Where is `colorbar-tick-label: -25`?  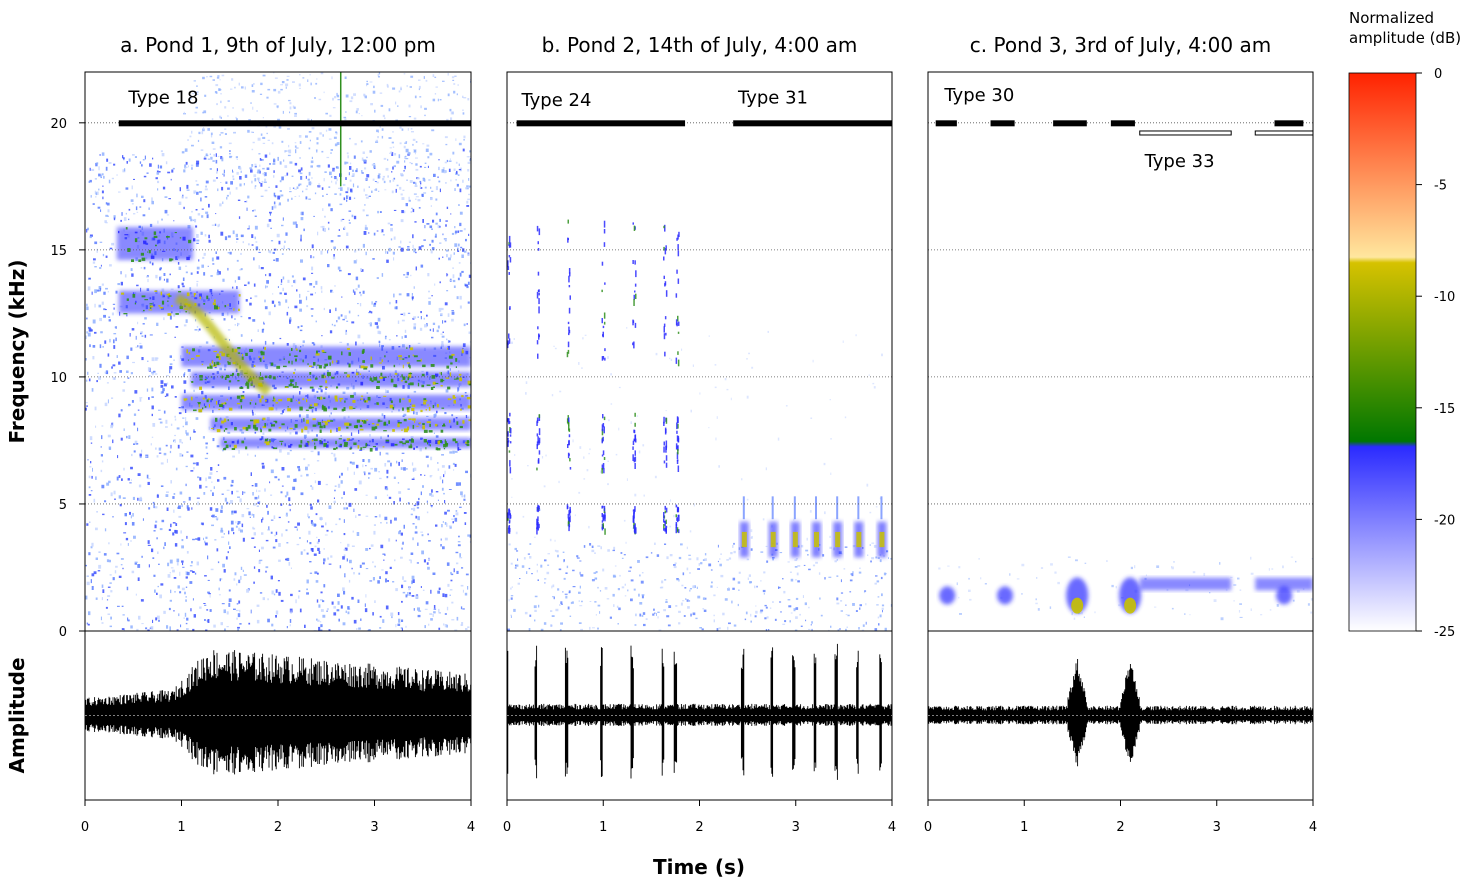 colorbar-tick-label: -25 is located at coordinates (1444, 632).